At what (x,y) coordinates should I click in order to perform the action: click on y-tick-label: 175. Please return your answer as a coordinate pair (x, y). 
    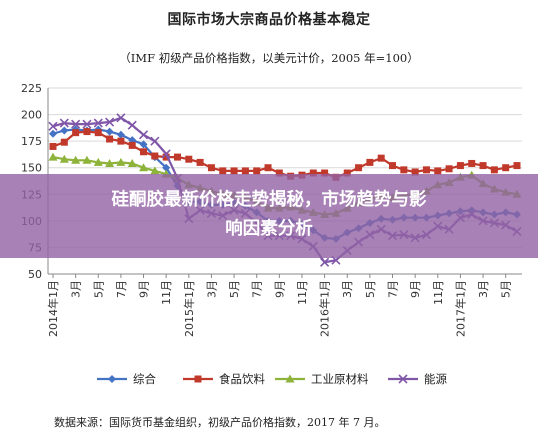
    Looking at the image, I should click on (31, 141).